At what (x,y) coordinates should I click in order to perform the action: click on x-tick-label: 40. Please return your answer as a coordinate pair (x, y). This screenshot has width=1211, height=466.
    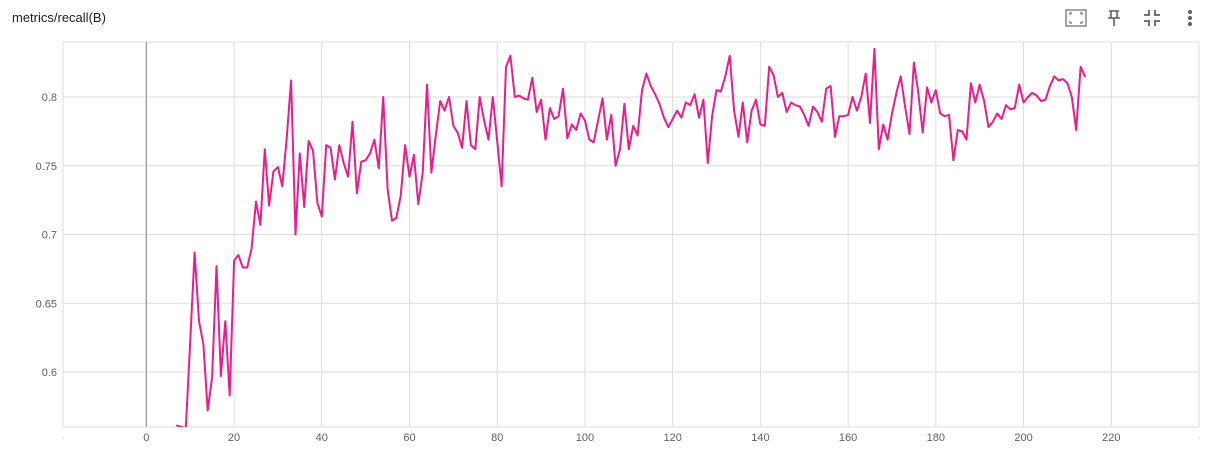
    Looking at the image, I should click on (322, 438).